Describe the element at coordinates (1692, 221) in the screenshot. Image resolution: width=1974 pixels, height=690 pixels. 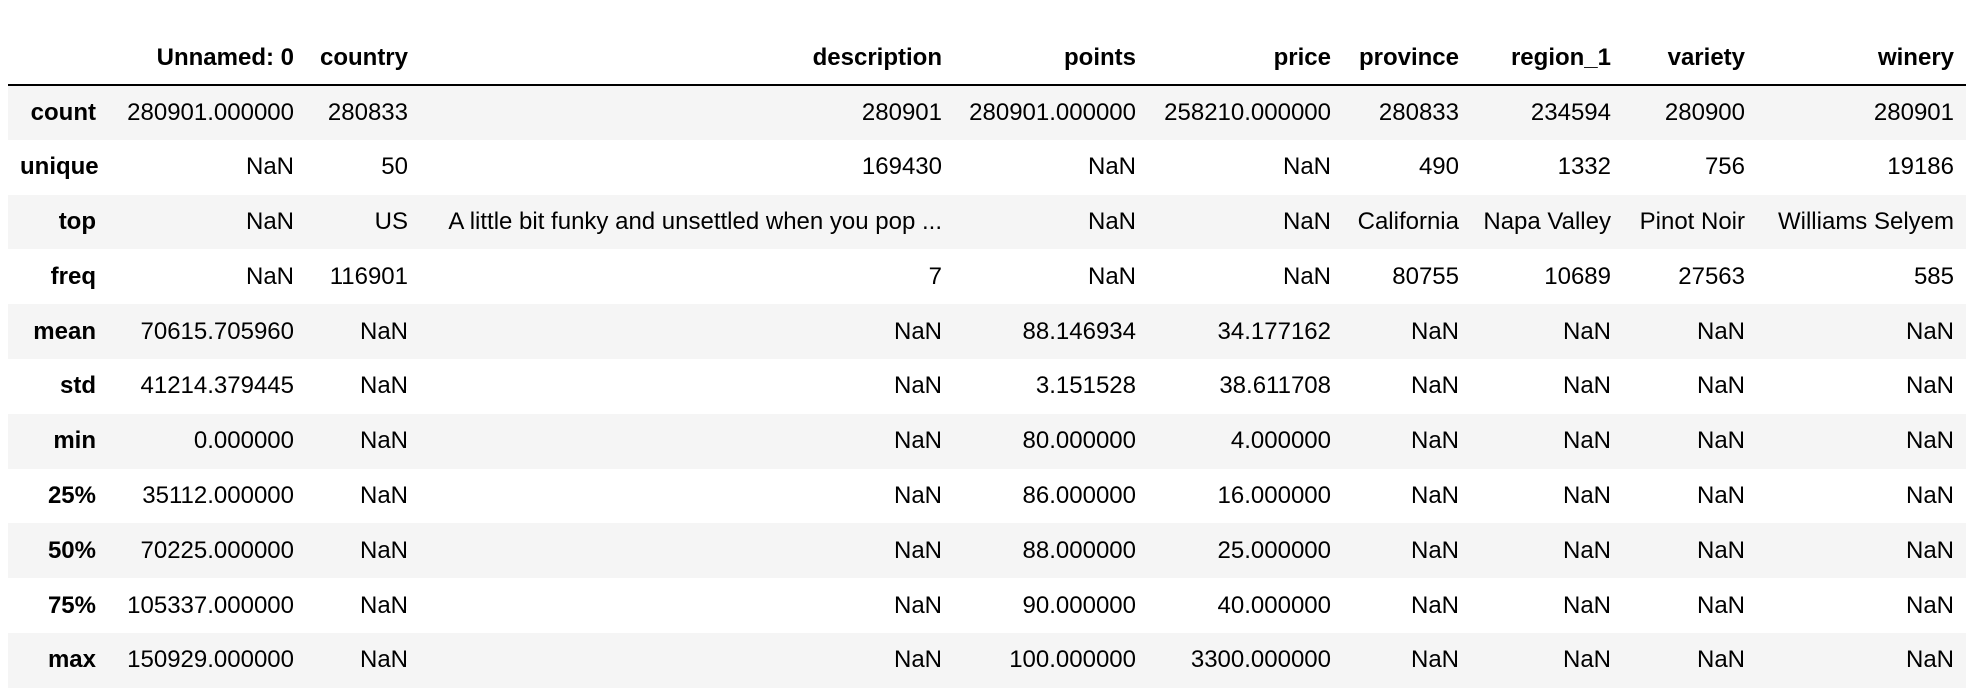
I see `table-cell: Pinot Noir` at that location.